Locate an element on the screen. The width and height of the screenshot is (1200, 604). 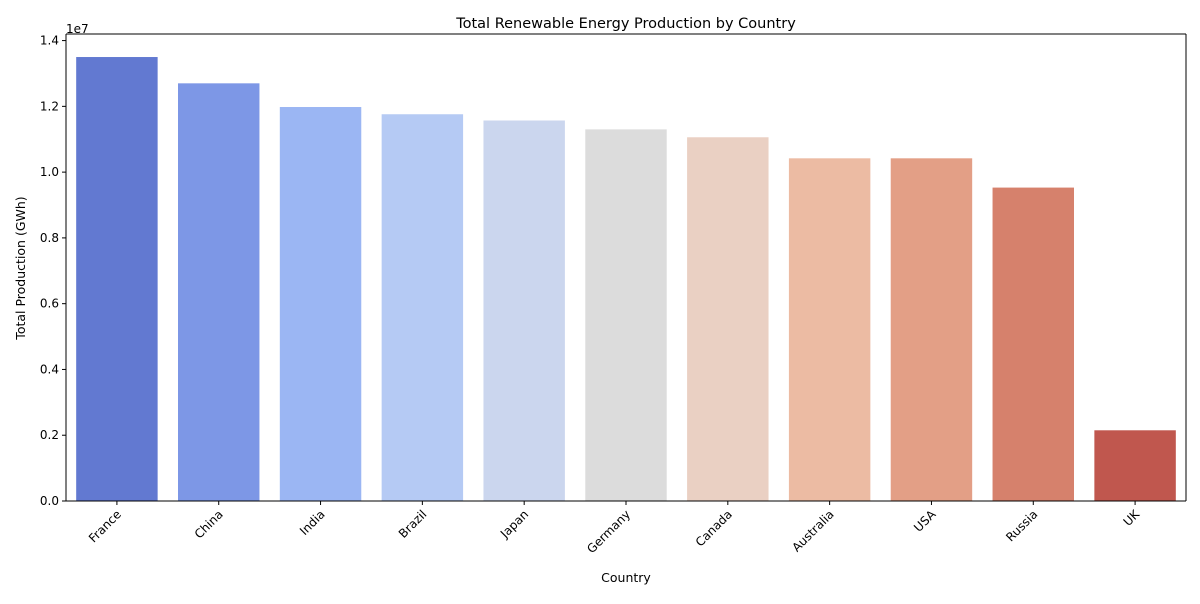
bar-india is located at coordinates (320, 304).